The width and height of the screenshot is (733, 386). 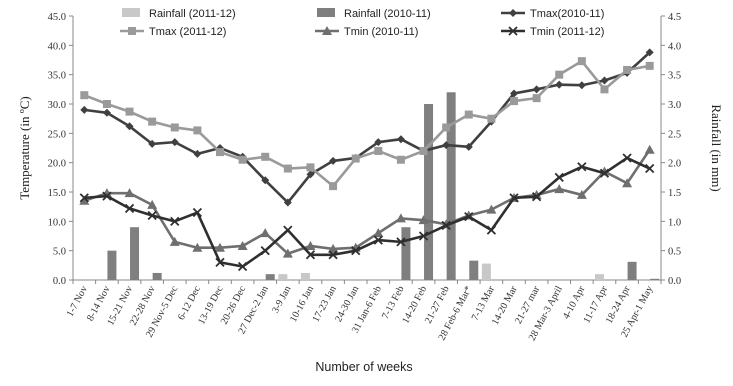 What do you see at coordinates (24, 147) in the screenshot?
I see `y-axis-title-left: Temperature (in ºC)` at bounding box center [24, 147].